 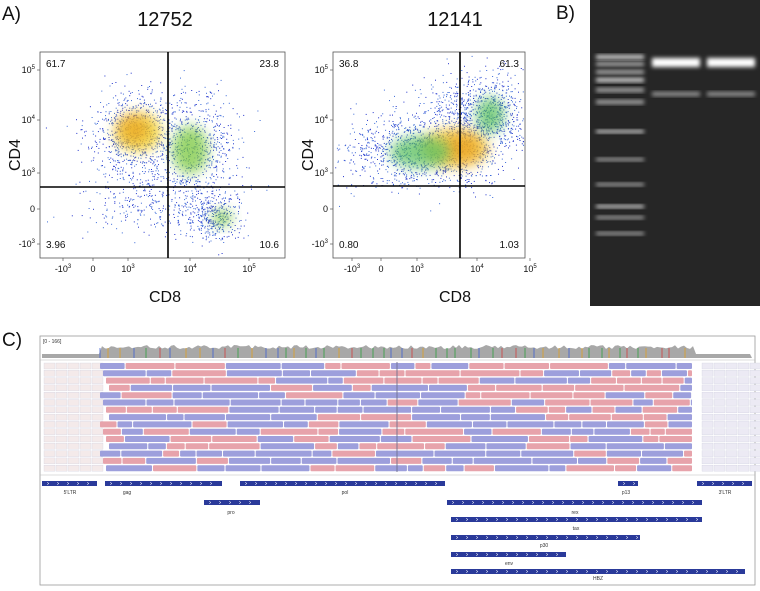 I want to click on quadrant-value: 10.6, so click(x=270, y=245).